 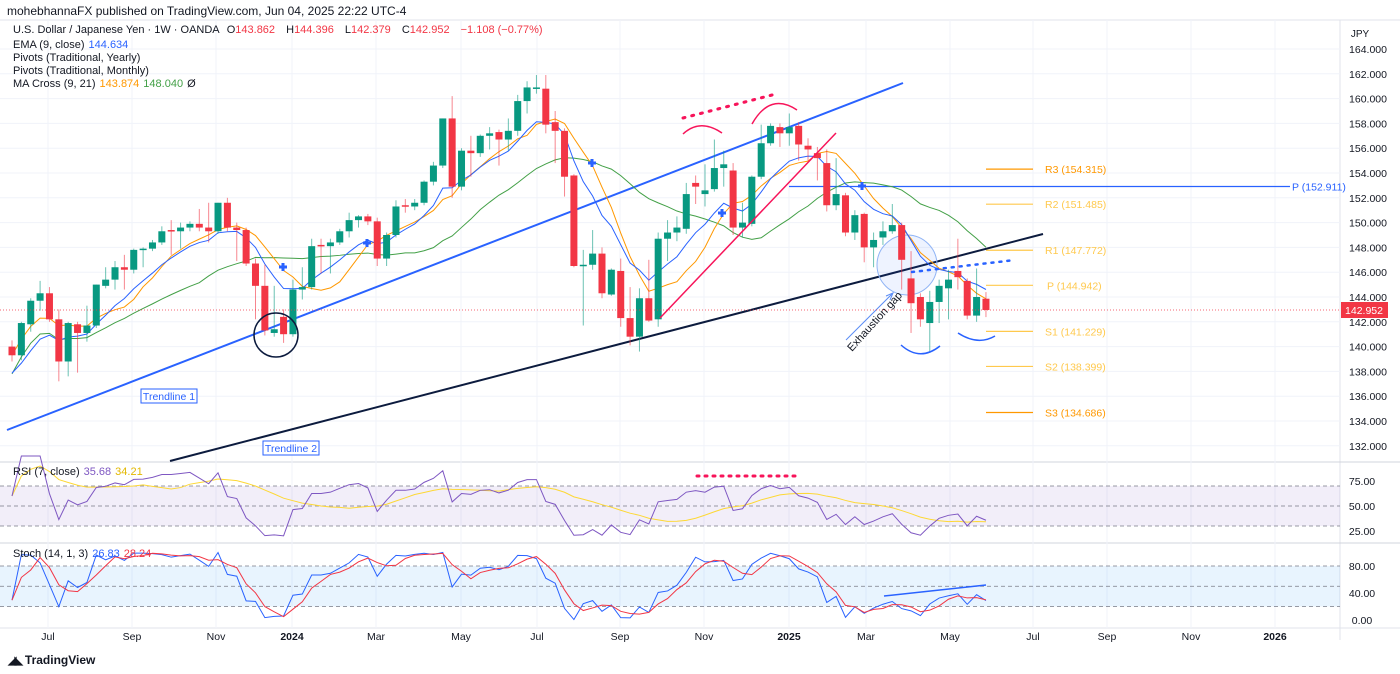 What do you see at coordinates (84, 554) in the screenshot?
I see `legend-stoch: Stoch (14, 1, 3) 26.83 28.24` at bounding box center [84, 554].